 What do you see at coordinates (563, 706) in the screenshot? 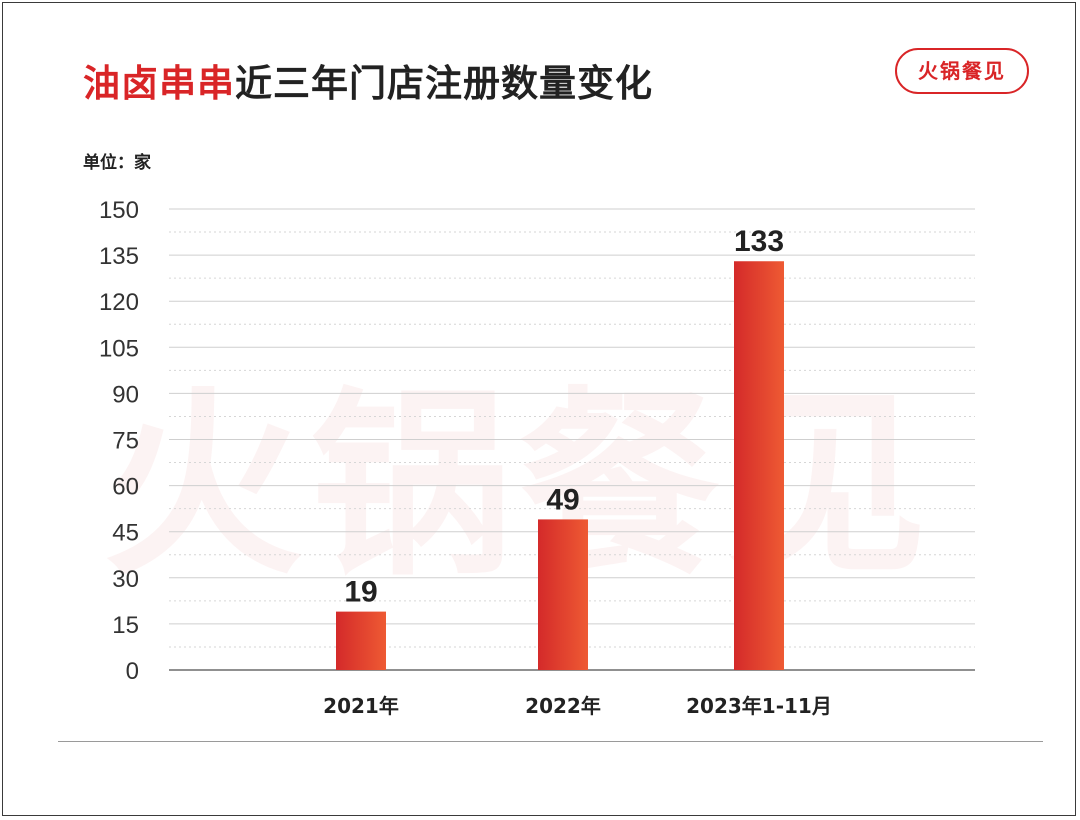
I see `x-tick-label: 2022年` at bounding box center [563, 706].